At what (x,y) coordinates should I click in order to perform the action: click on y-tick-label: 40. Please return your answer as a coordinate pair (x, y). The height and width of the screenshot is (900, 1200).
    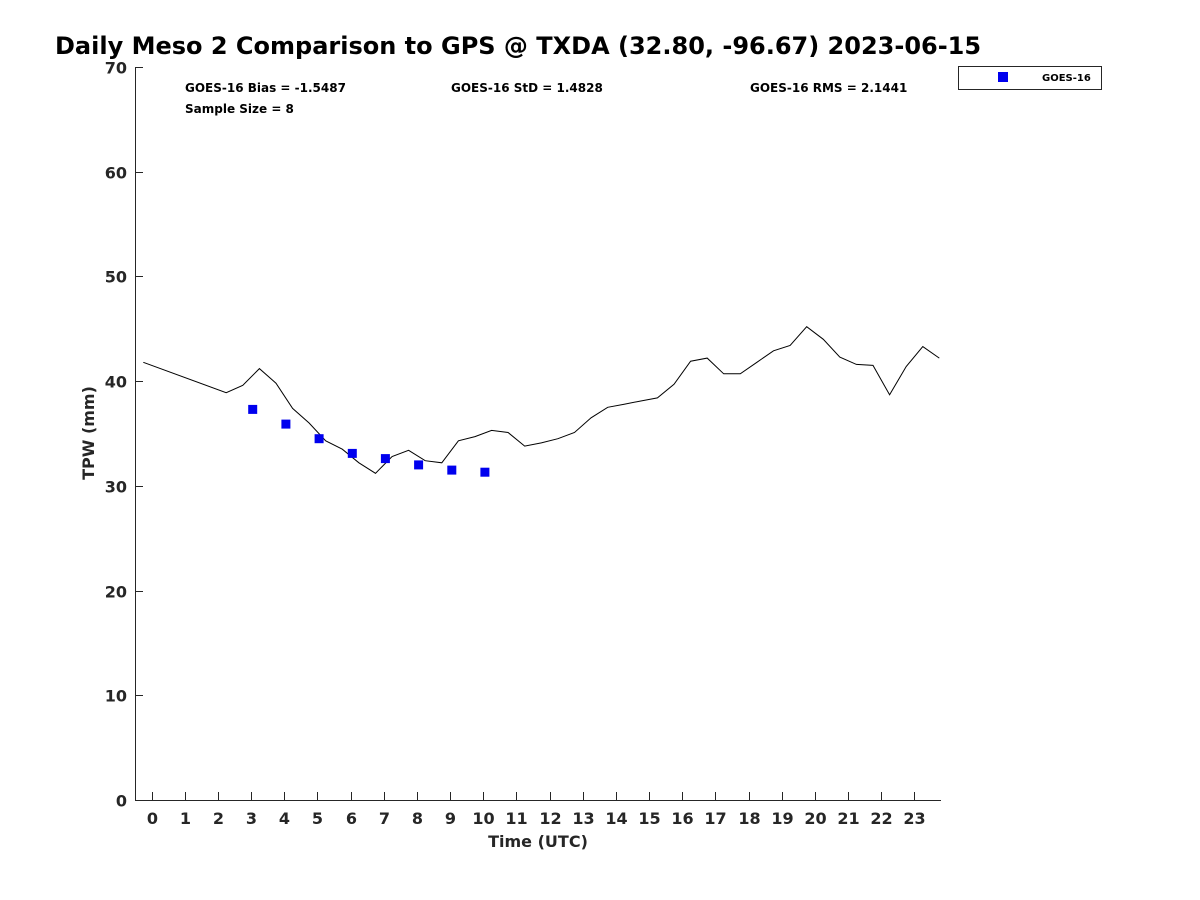
    Looking at the image, I should click on (116, 382).